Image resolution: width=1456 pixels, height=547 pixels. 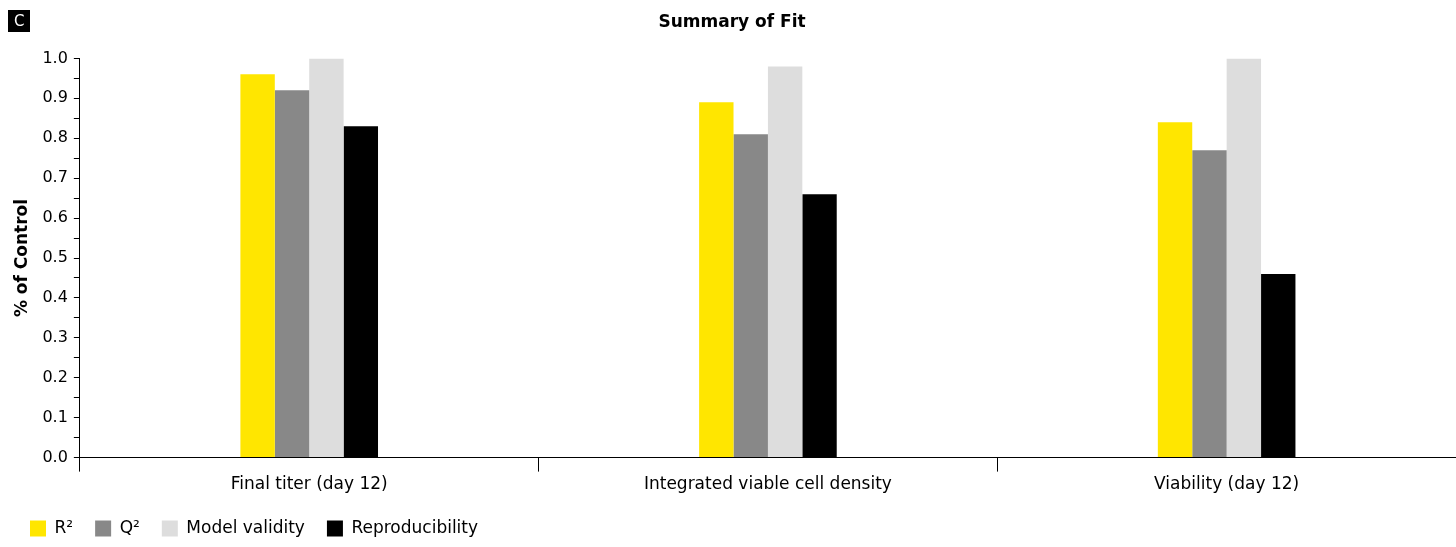 What do you see at coordinates (129, 526) in the screenshot?
I see `legend-label: Q²` at bounding box center [129, 526].